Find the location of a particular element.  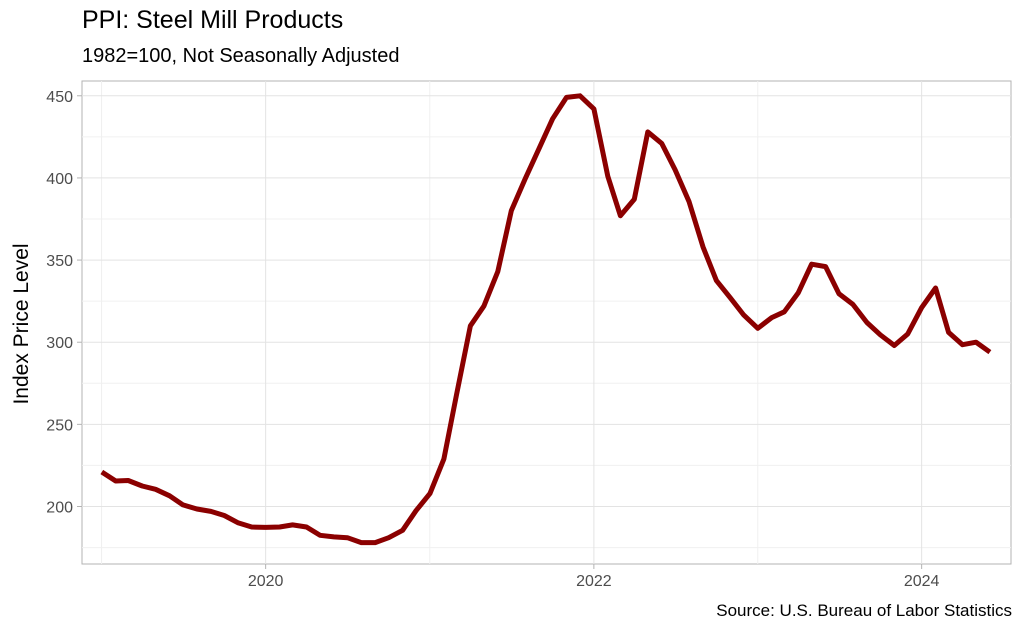

x-tick-label: 2022 is located at coordinates (594, 581).